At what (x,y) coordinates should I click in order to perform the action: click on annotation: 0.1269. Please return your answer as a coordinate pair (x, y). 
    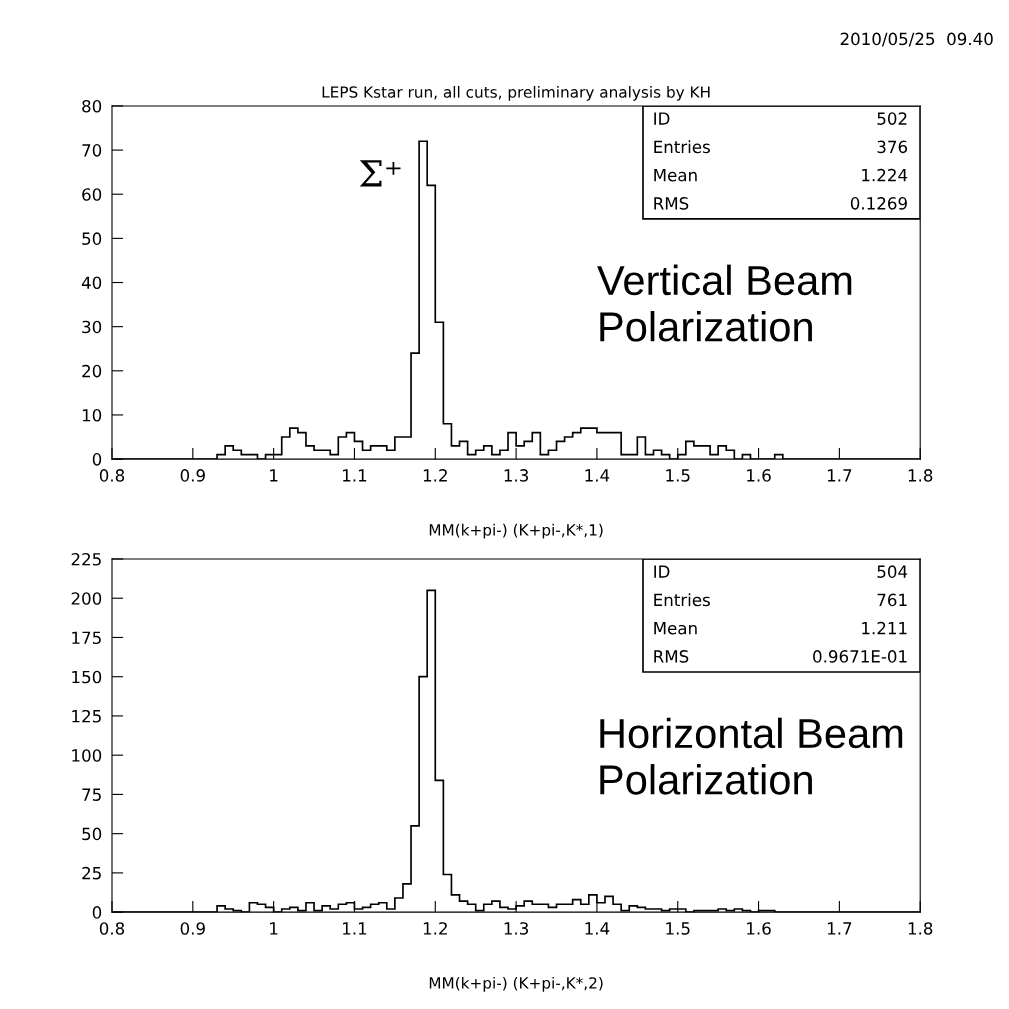
    Looking at the image, I should click on (878, 203).